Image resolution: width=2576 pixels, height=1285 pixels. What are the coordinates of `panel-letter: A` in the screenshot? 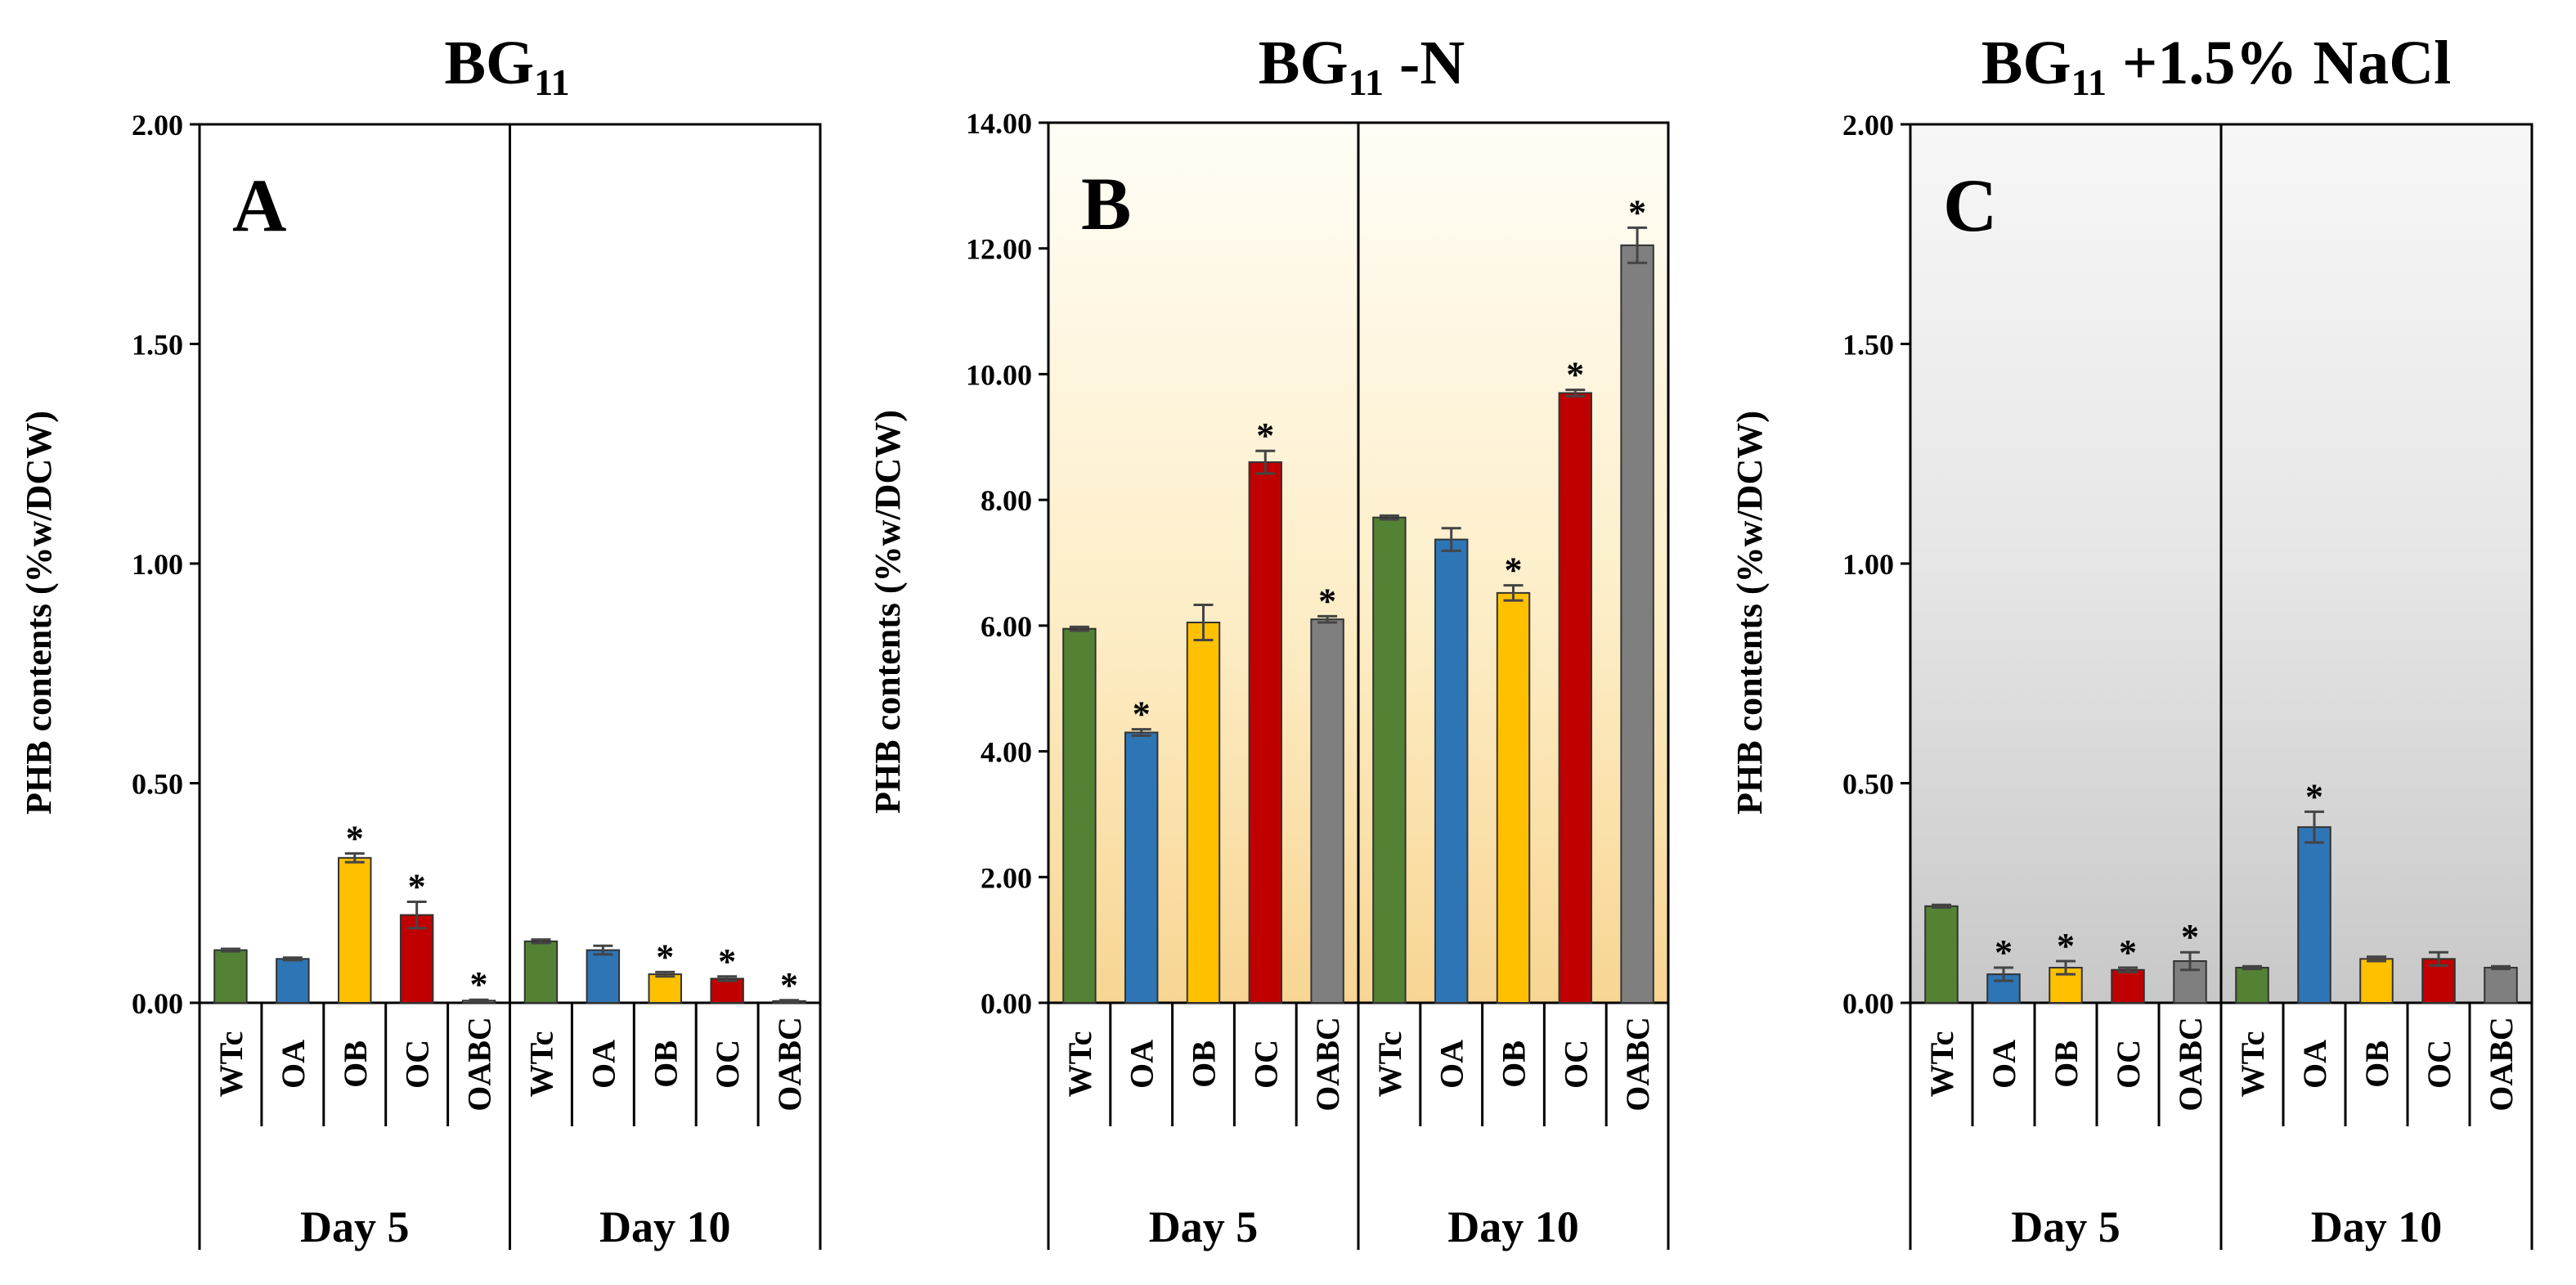 It's located at (259, 205).